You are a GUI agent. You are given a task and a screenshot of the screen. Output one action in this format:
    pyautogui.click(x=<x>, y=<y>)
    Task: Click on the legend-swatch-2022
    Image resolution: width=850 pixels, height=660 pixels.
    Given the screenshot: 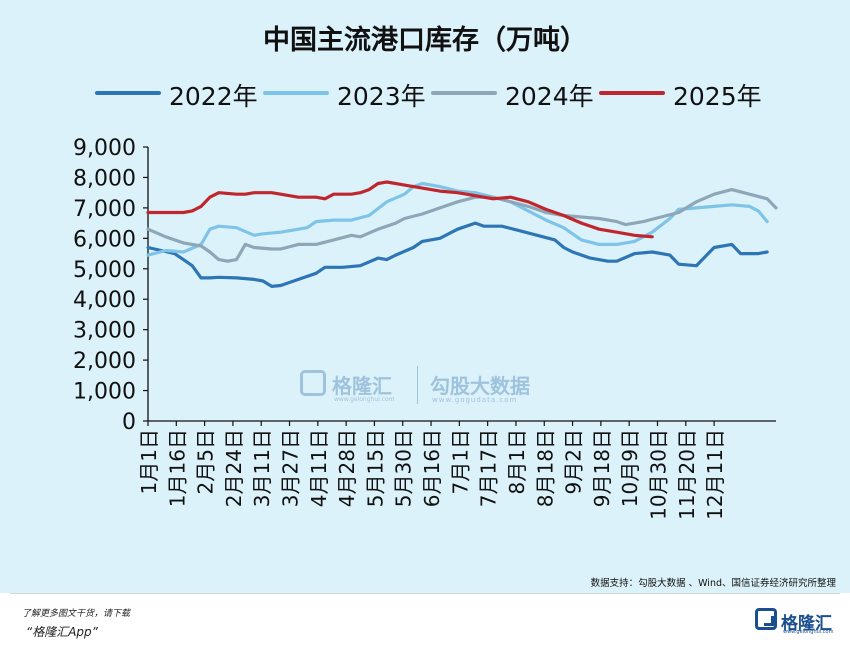 What is the action you would take?
    pyautogui.click(x=128, y=93)
    